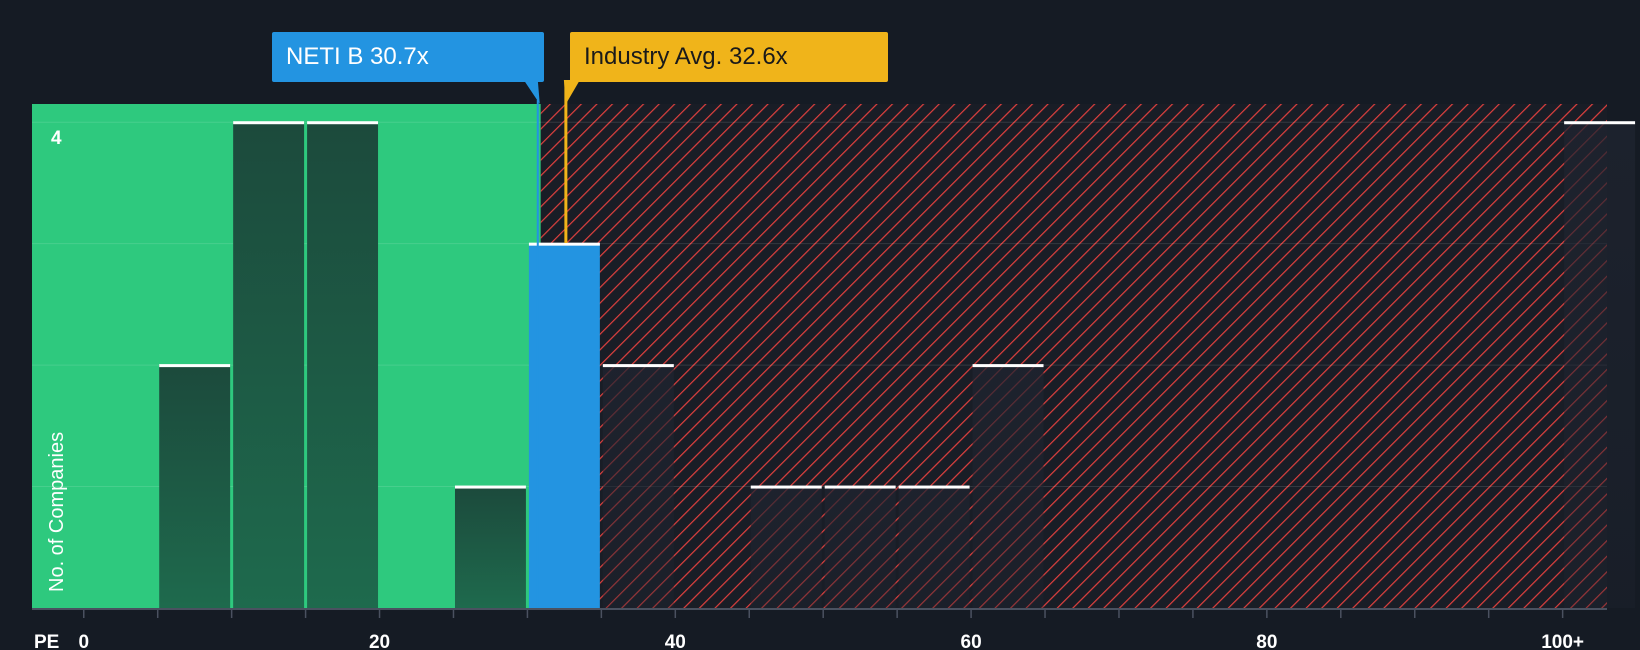 This screenshot has width=1640, height=650. I want to click on x-tick-label-60: 60, so click(971, 641).